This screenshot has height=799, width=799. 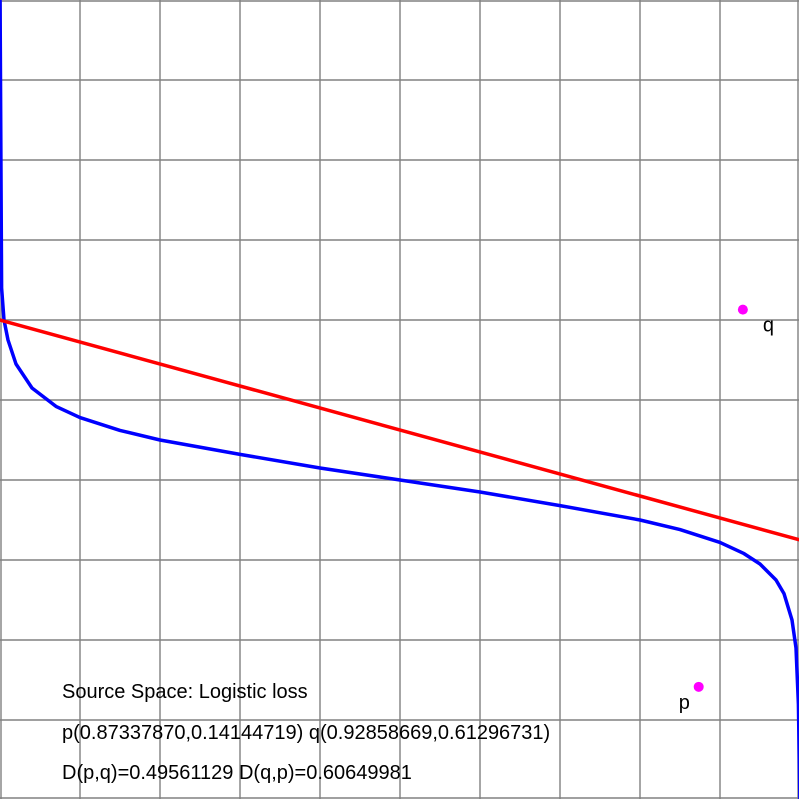 What do you see at coordinates (768, 326) in the screenshot?
I see `point-label-q: q` at bounding box center [768, 326].